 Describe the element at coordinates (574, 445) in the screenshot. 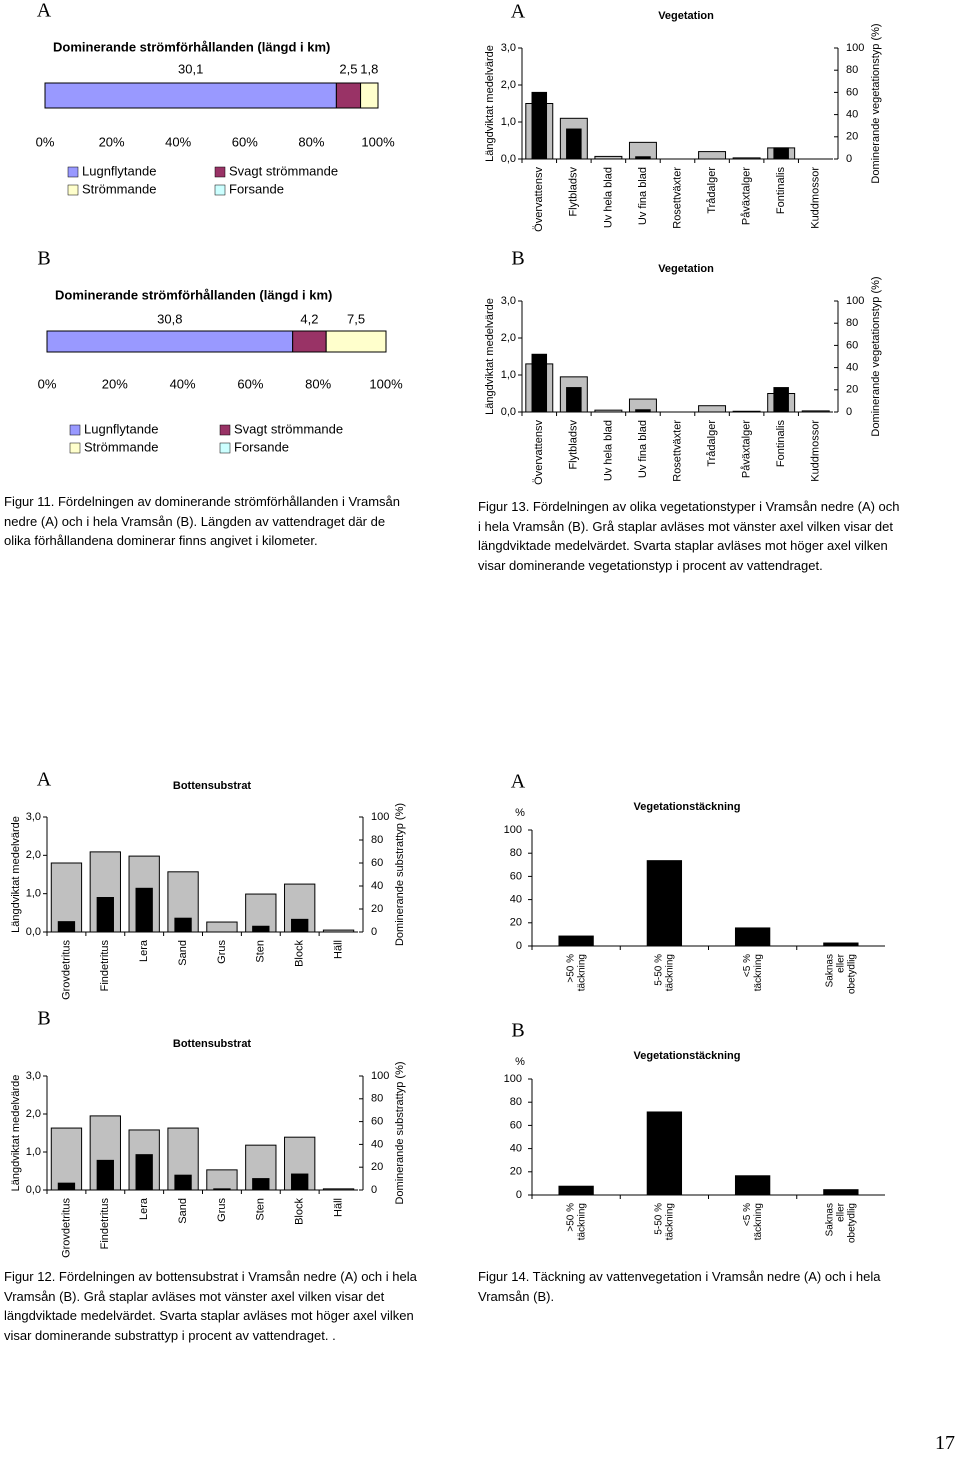

I see `x-tick-label: Flytbladsv` at that location.